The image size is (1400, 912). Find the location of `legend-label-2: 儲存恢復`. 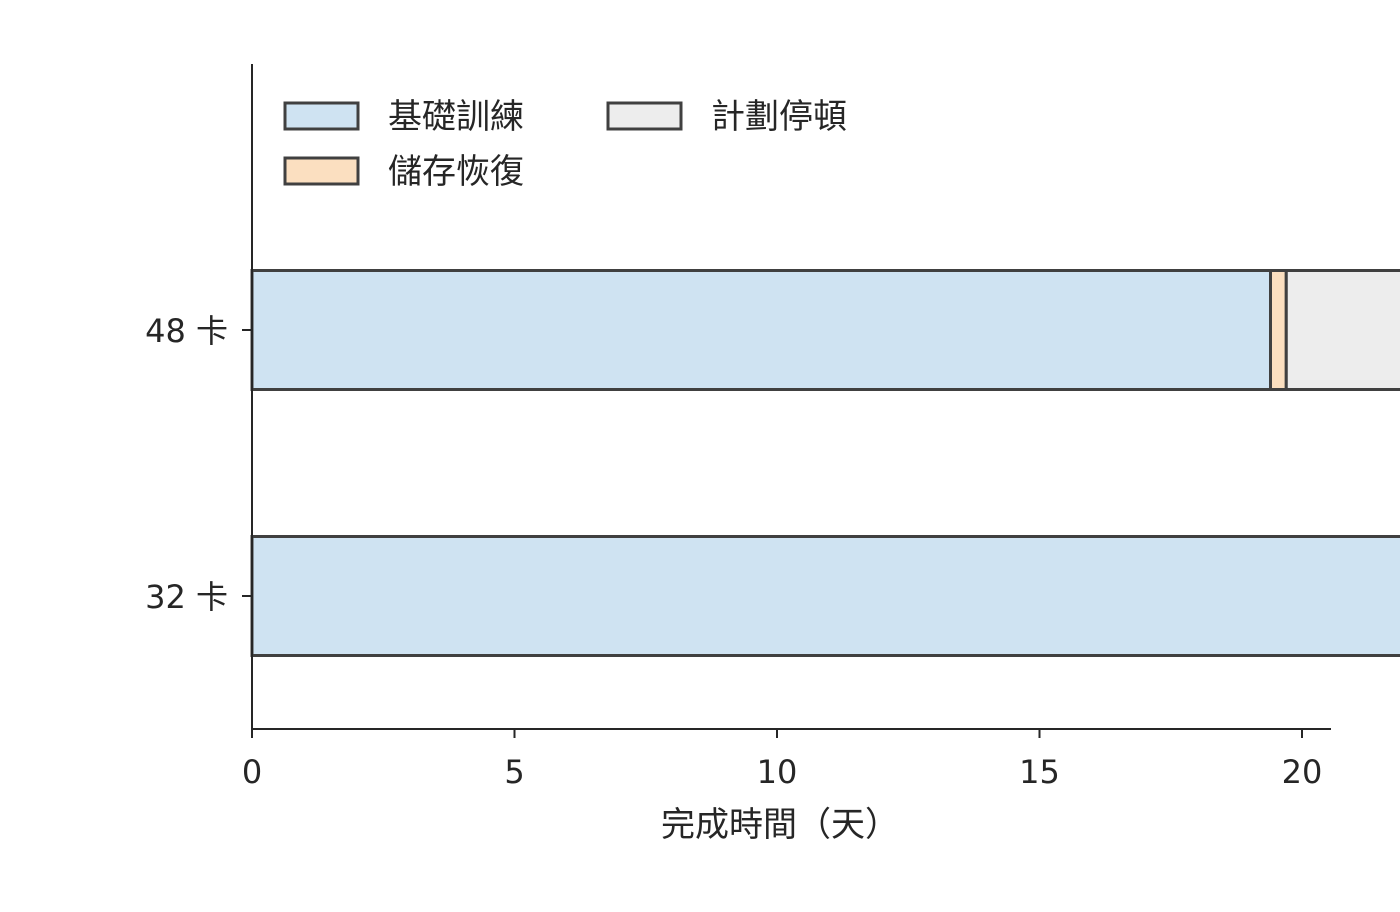

legend-label-2: 儲存恢復 is located at coordinates (456, 172).